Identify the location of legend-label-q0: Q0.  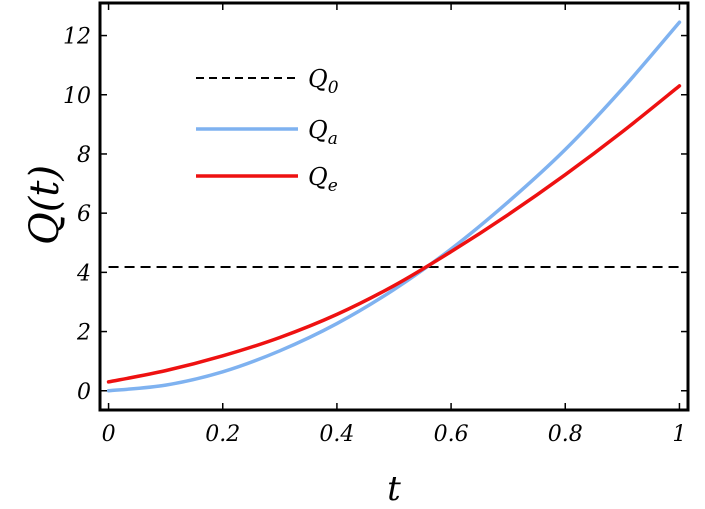
(323, 81).